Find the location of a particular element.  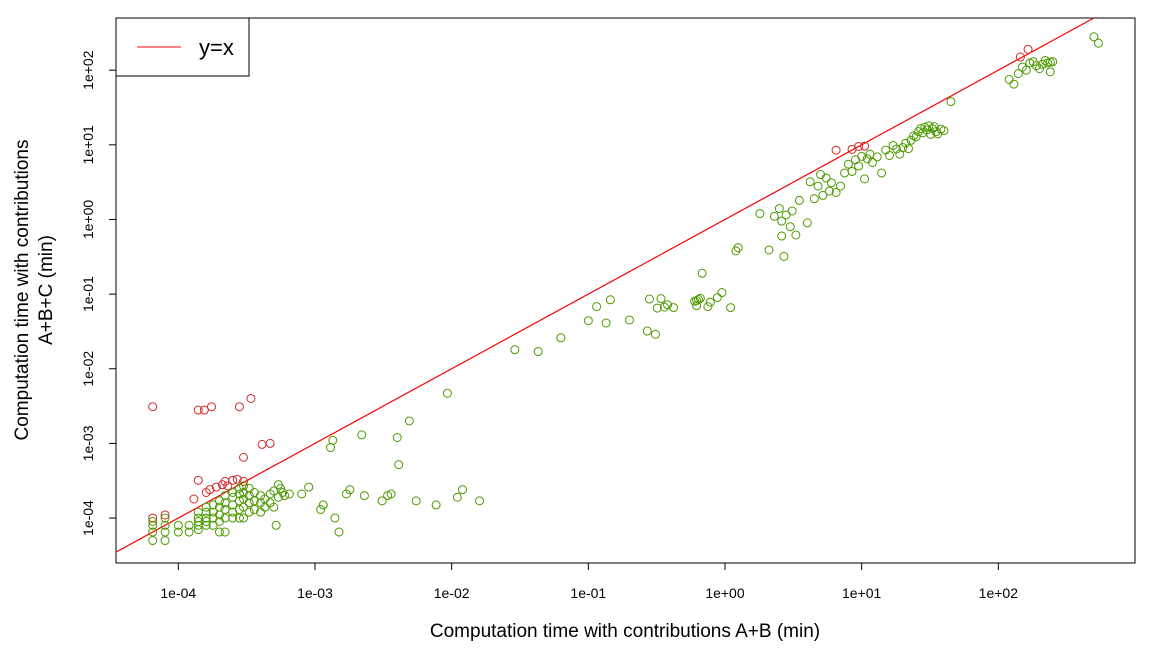

x-tick-label: 1e-01 is located at coordinates (588, 593).